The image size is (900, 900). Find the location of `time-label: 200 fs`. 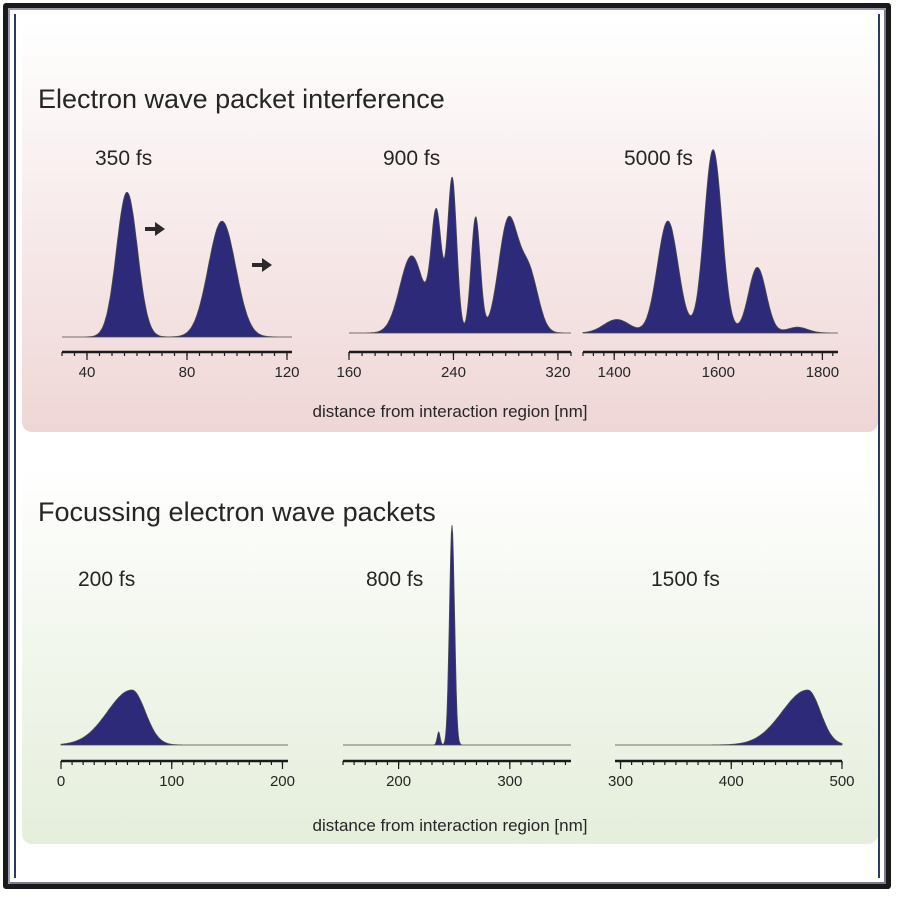

time-label: 200 fs is located at coordinates (106, 579).